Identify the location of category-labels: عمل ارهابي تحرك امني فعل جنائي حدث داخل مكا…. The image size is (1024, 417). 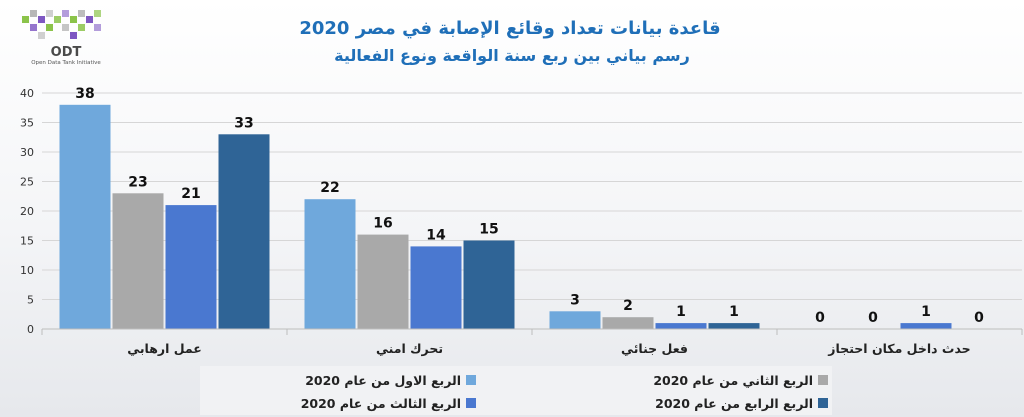
(549, 348).